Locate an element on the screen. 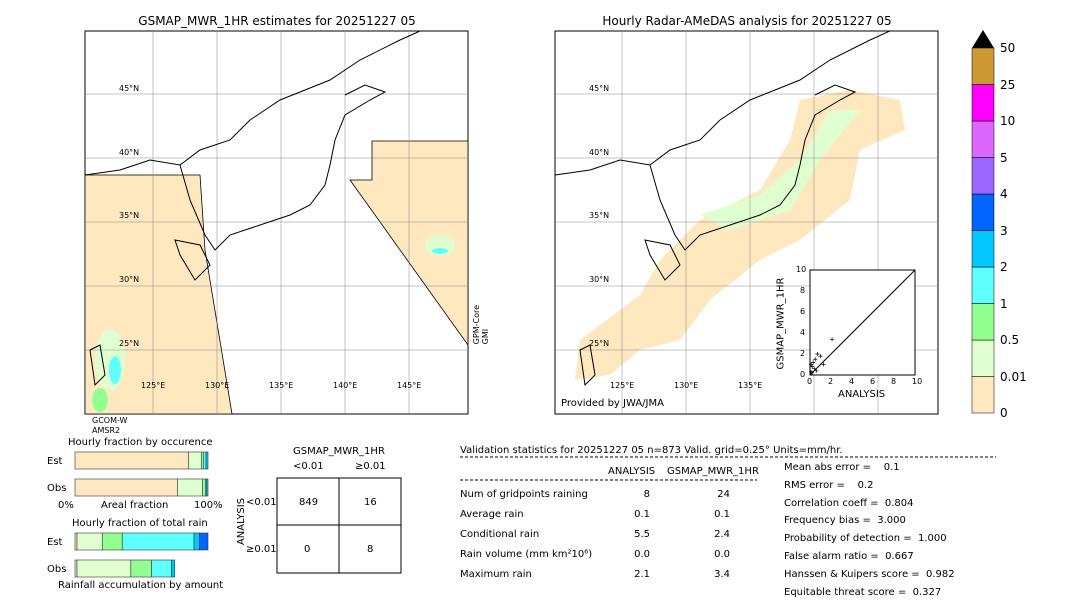  contingency-title: GSMAP_MWR_1HR is located at coordinates (339, 451).